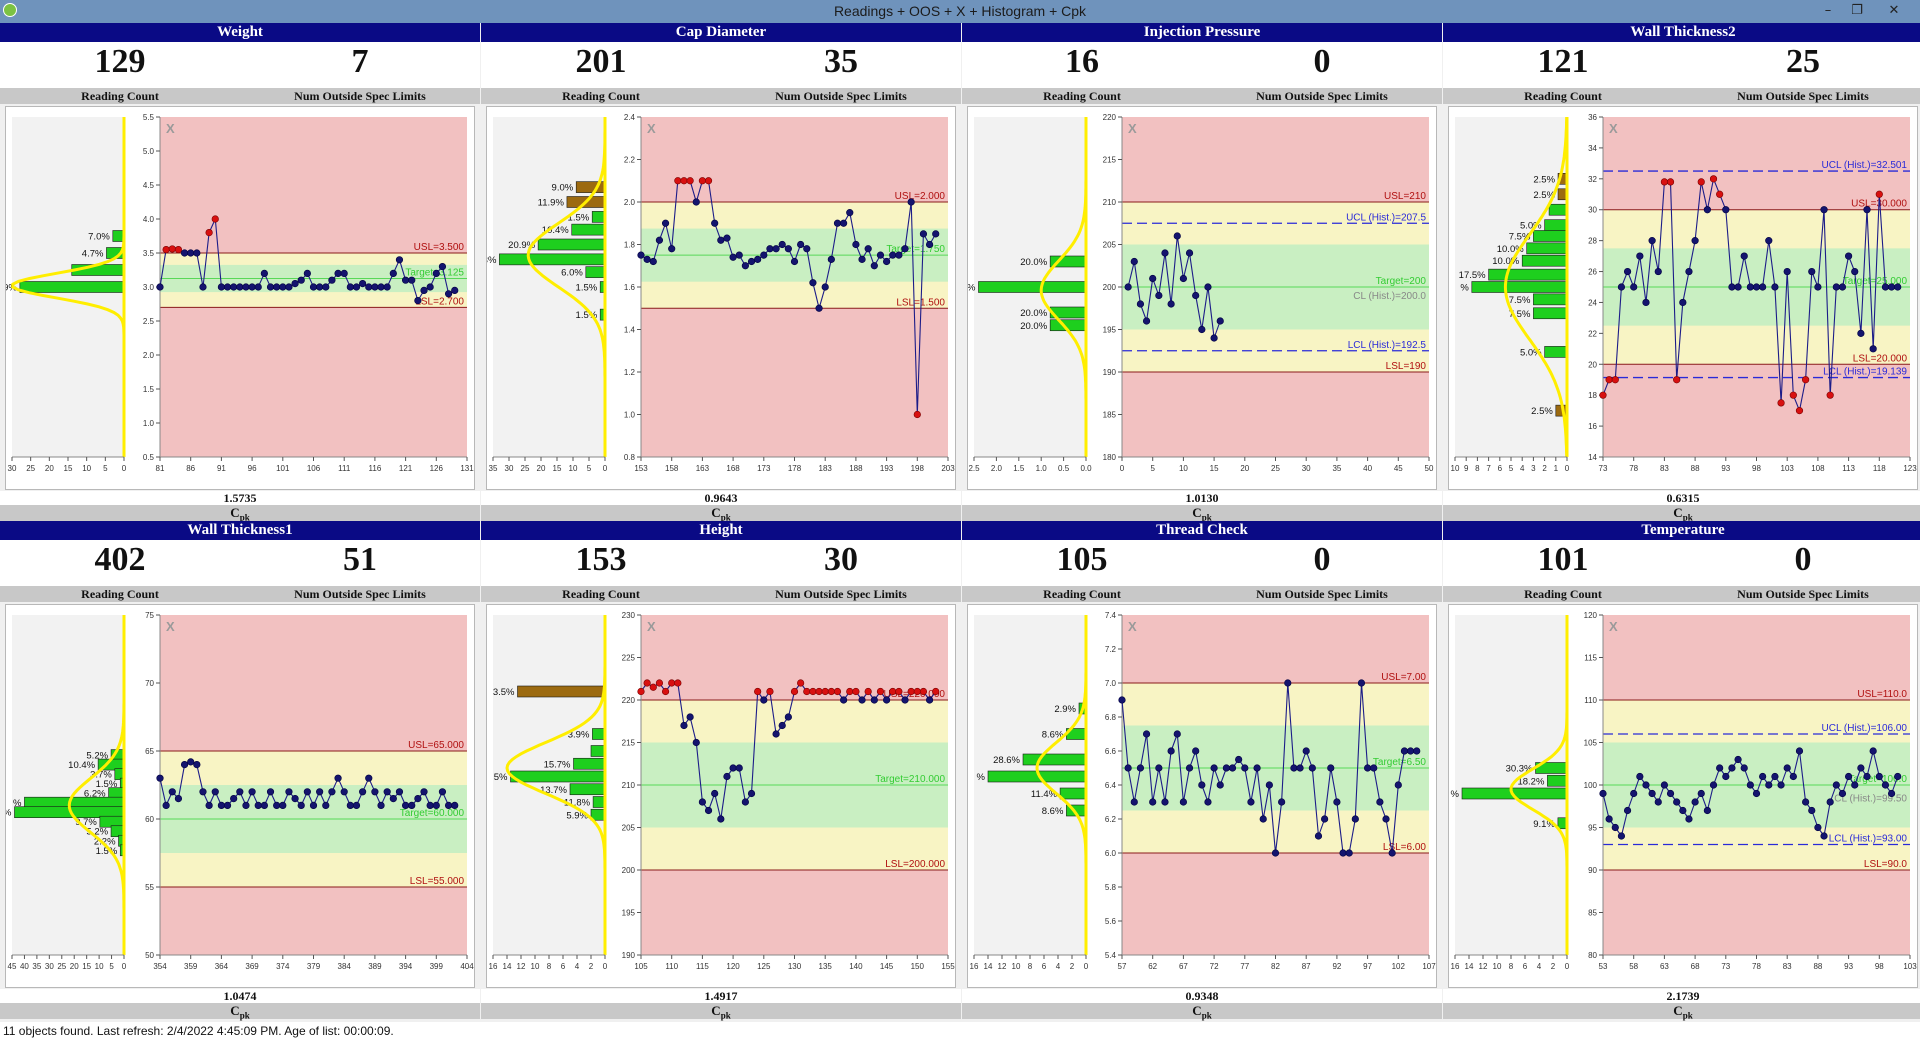  Describe the element at coordinates (1681, 514) in the screenshot. I see `cpk-label: Cpk` at that location.